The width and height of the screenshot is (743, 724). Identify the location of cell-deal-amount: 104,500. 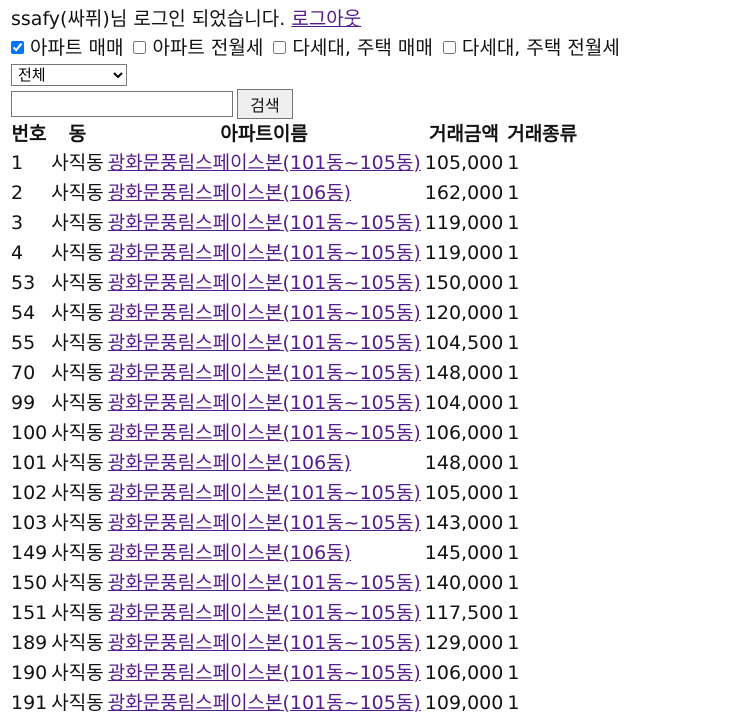
(464, 342).